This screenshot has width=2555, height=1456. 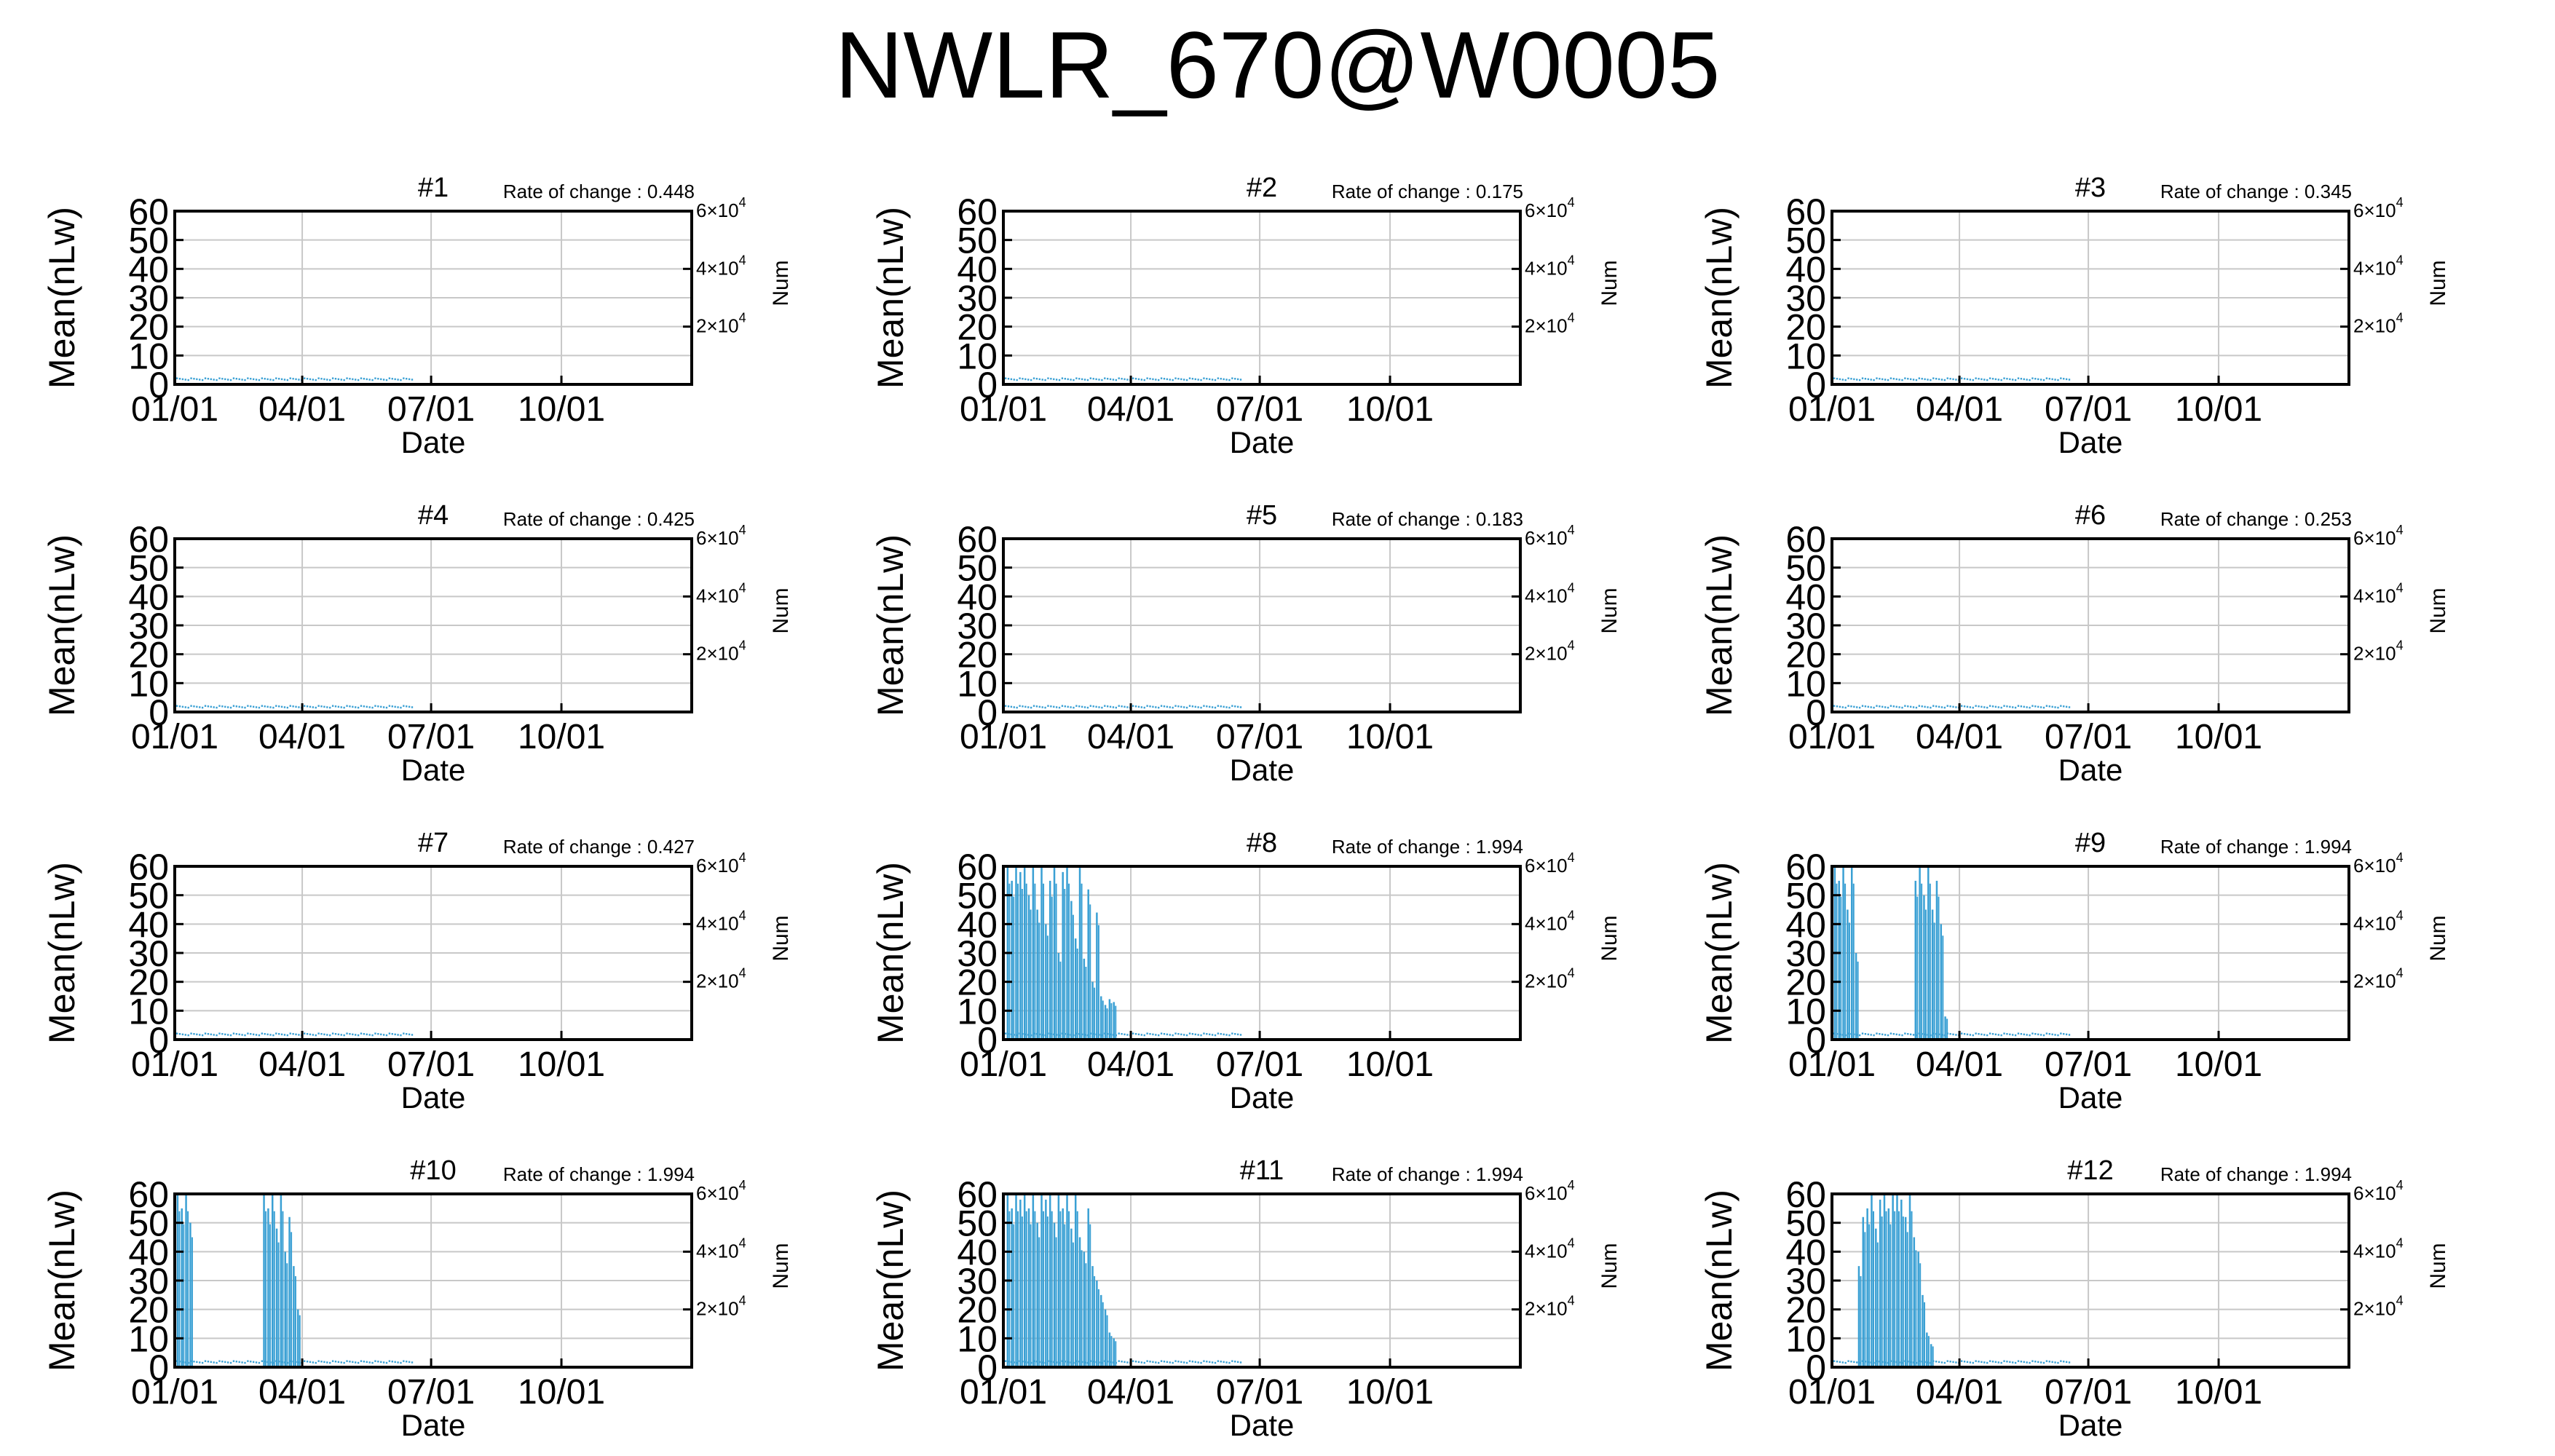 I want to click on y2-tick-label: 4×10⁴, so click(x=721, y=1248).